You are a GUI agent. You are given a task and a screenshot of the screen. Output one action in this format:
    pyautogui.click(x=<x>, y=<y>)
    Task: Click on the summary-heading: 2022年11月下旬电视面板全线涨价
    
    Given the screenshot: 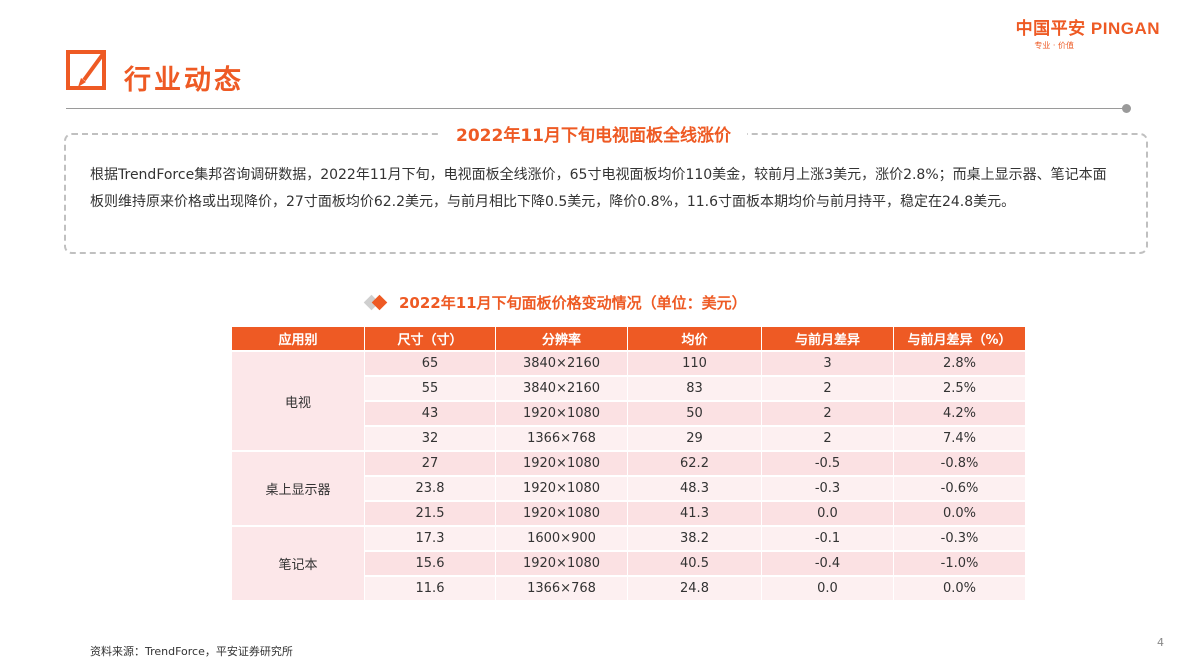 What is the action you would take?
    pyautogui.click(x=593, y=133)
    